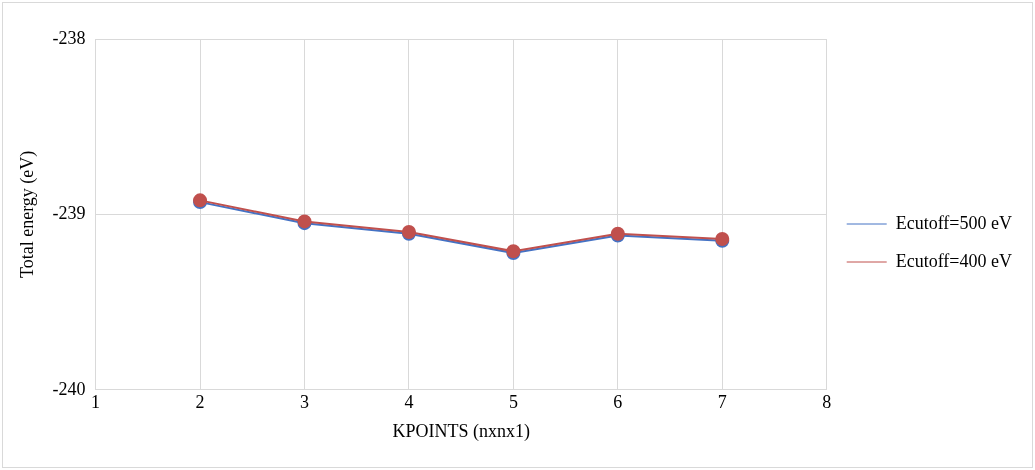 The width and height of the screenshot is (1035, 470). Describe the element at coordinates (954, 260) in the screenshot. I see `legend-label: Ecutoff=400 eV` at that location.